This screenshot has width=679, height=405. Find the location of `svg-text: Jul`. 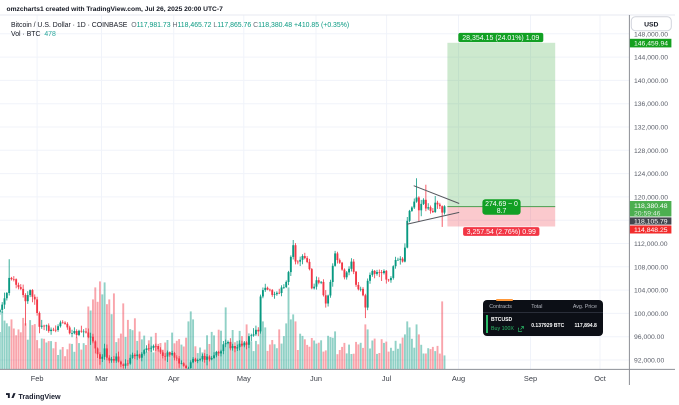

svg-text: Jul is located at coordinates (387, 378).